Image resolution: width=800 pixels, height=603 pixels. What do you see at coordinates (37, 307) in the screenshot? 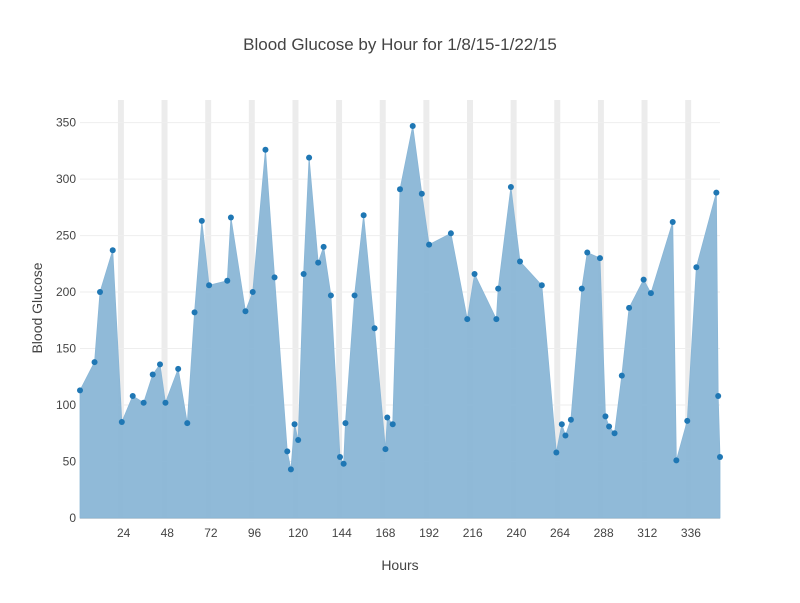
I see `y-axis-label: Blood Glucose` at bounding box center [37, 307].